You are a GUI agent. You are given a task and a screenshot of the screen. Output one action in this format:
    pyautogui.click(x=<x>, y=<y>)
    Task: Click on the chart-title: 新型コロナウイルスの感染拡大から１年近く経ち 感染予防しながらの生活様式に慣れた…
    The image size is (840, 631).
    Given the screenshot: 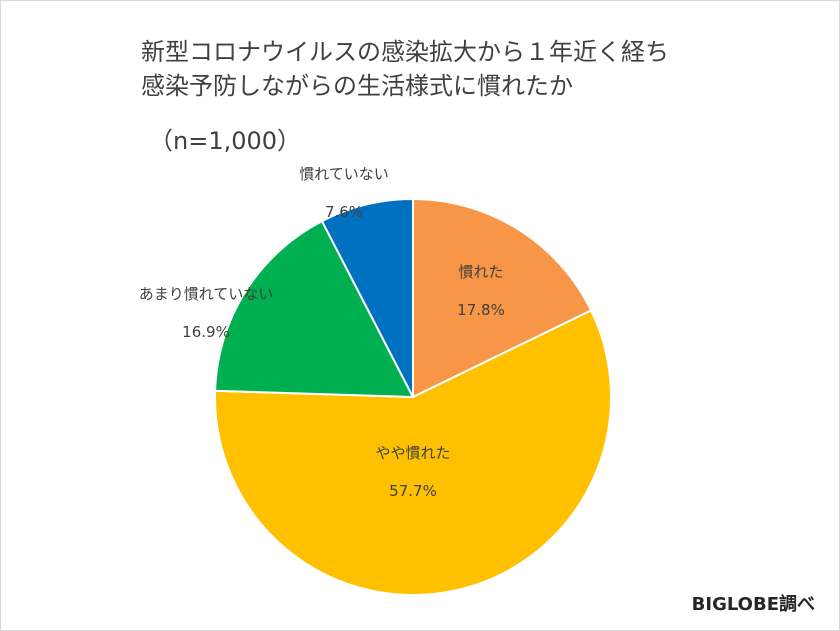 What is the action you would take?
    pyautogui.click(x=405, y=69)
    